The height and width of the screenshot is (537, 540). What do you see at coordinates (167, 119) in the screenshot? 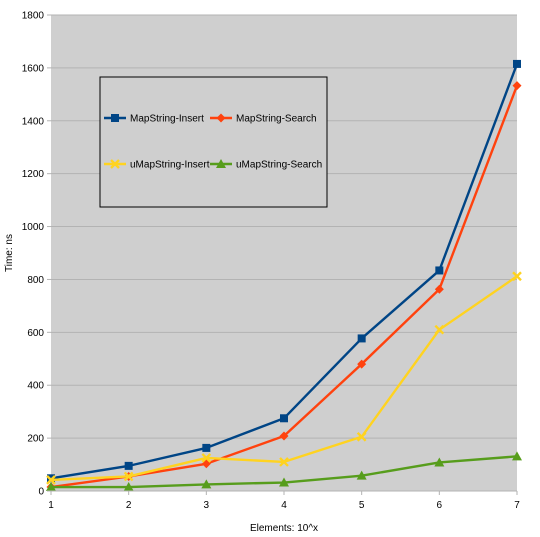
I see `legend-label: MapString-Insert` at bounding box center [167, 119].